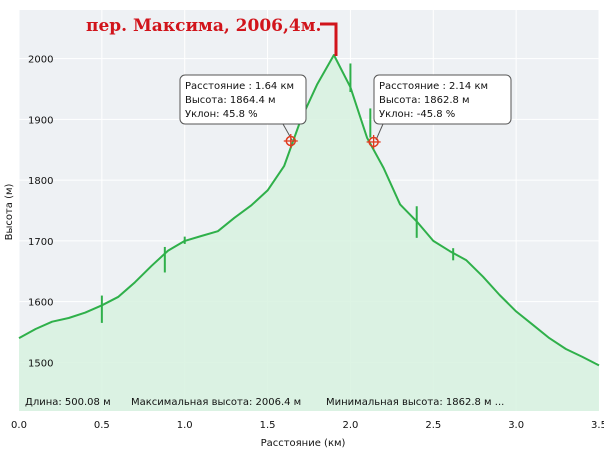 This screenshot has height=454, width=604. What do you see at coordinates (40, 60) in the screenshot?
I see `y-tick-label: 2000` at bounding box center [40, 60].